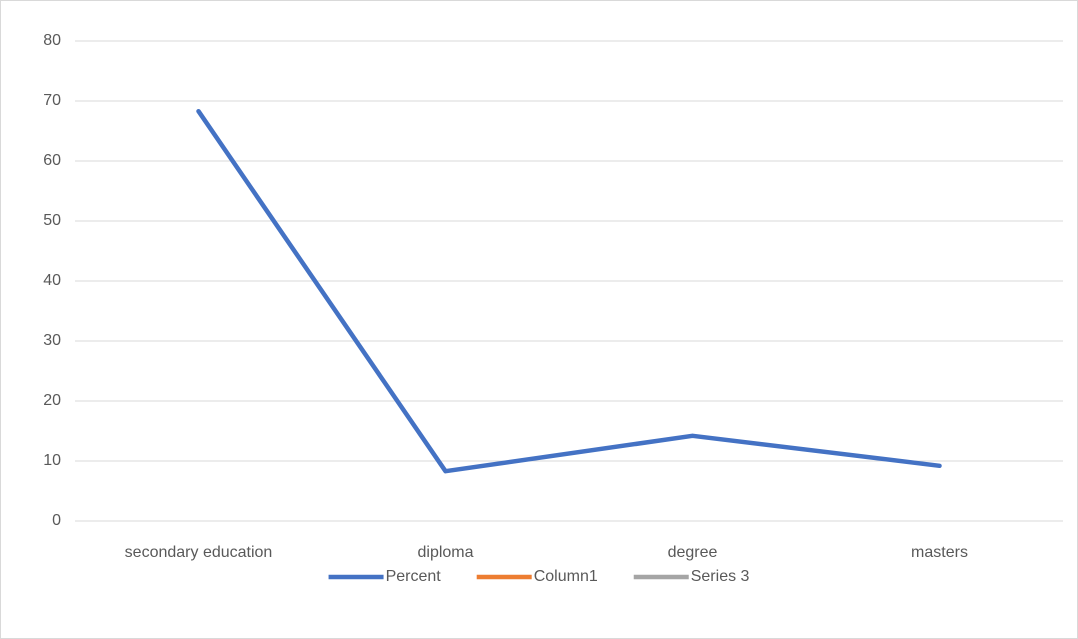 This screenshot has height=639, width=1078. Describe the element at coordinates (52, 220) in the screenshot. I see `y-tick-label: 50` at that location.